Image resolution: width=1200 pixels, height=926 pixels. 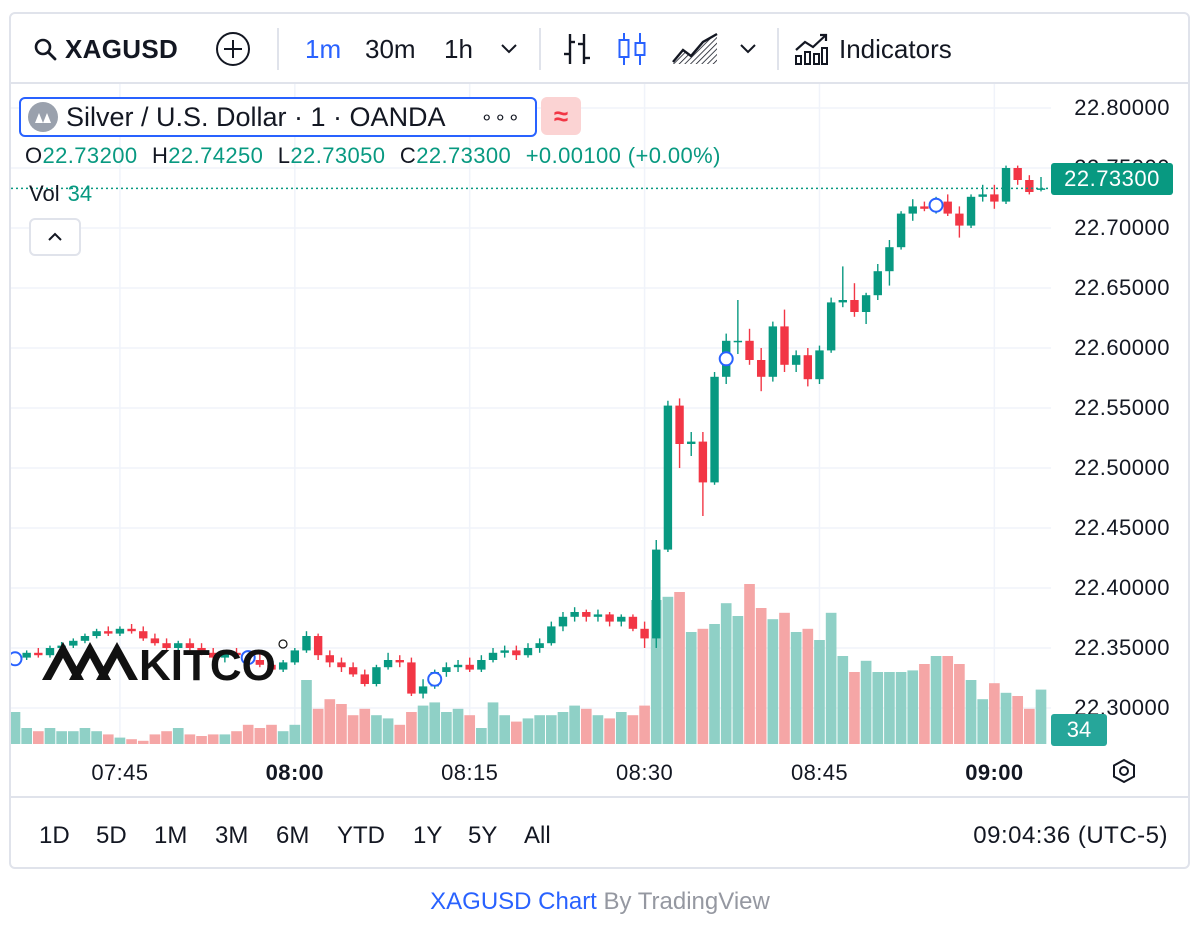 I want to click on range-6m: 6M, so click(x=293, y=835).